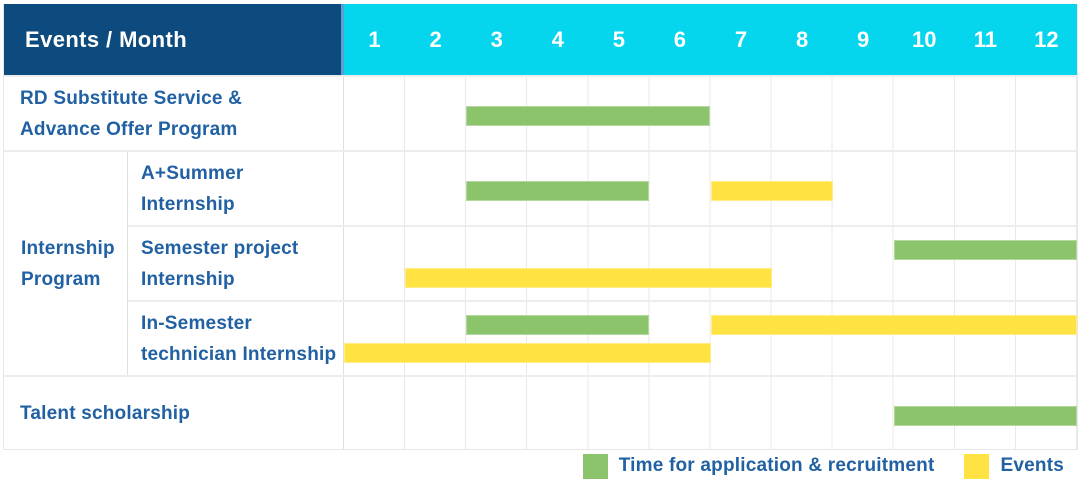 The image size is (1080, 494). I want to click on month-header-6: 6, so click(680, 39).